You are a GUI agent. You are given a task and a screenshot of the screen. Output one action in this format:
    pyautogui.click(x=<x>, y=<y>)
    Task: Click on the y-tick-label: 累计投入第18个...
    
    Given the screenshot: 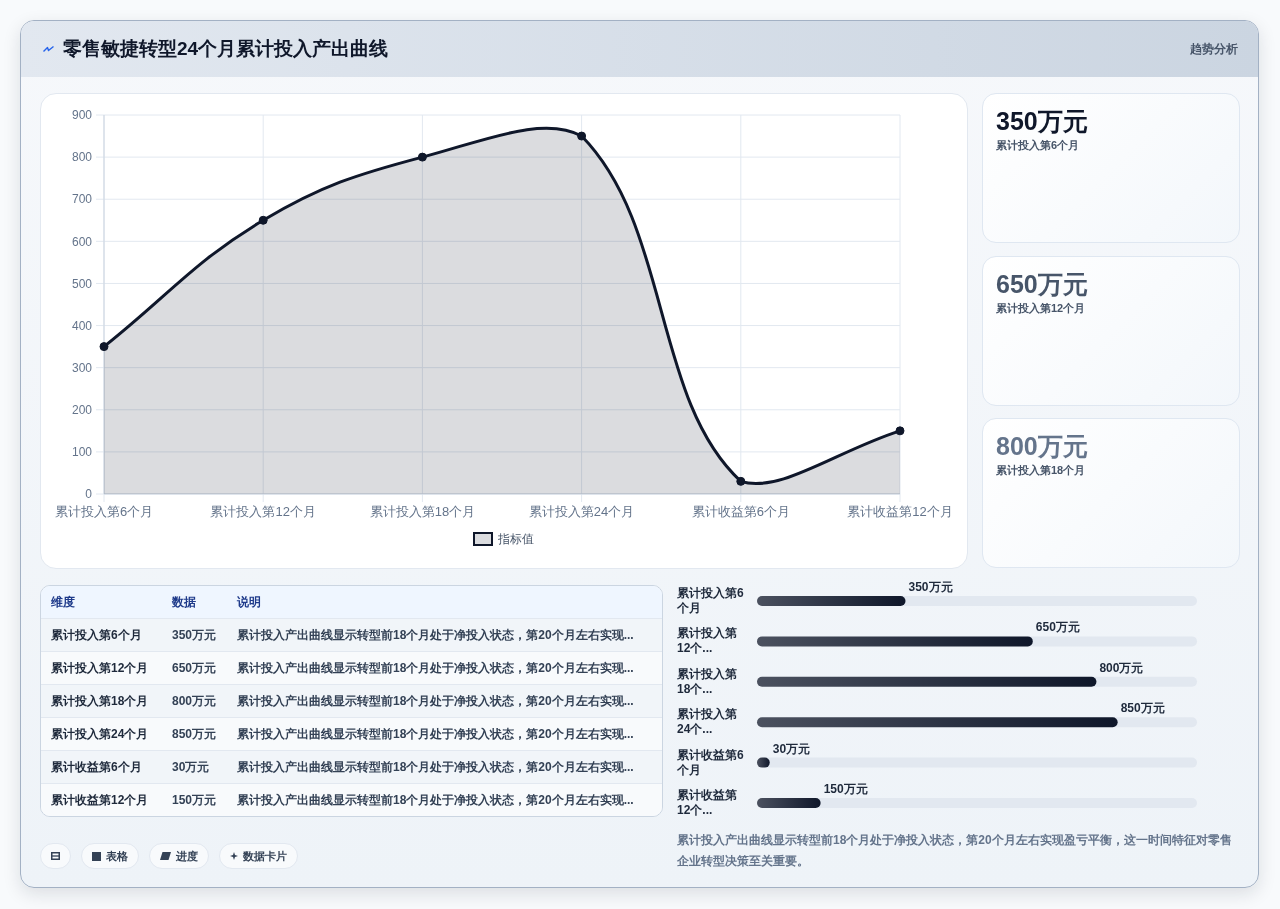 What is the action you would take?
    pyautogui.click(x=707, y=681)
    